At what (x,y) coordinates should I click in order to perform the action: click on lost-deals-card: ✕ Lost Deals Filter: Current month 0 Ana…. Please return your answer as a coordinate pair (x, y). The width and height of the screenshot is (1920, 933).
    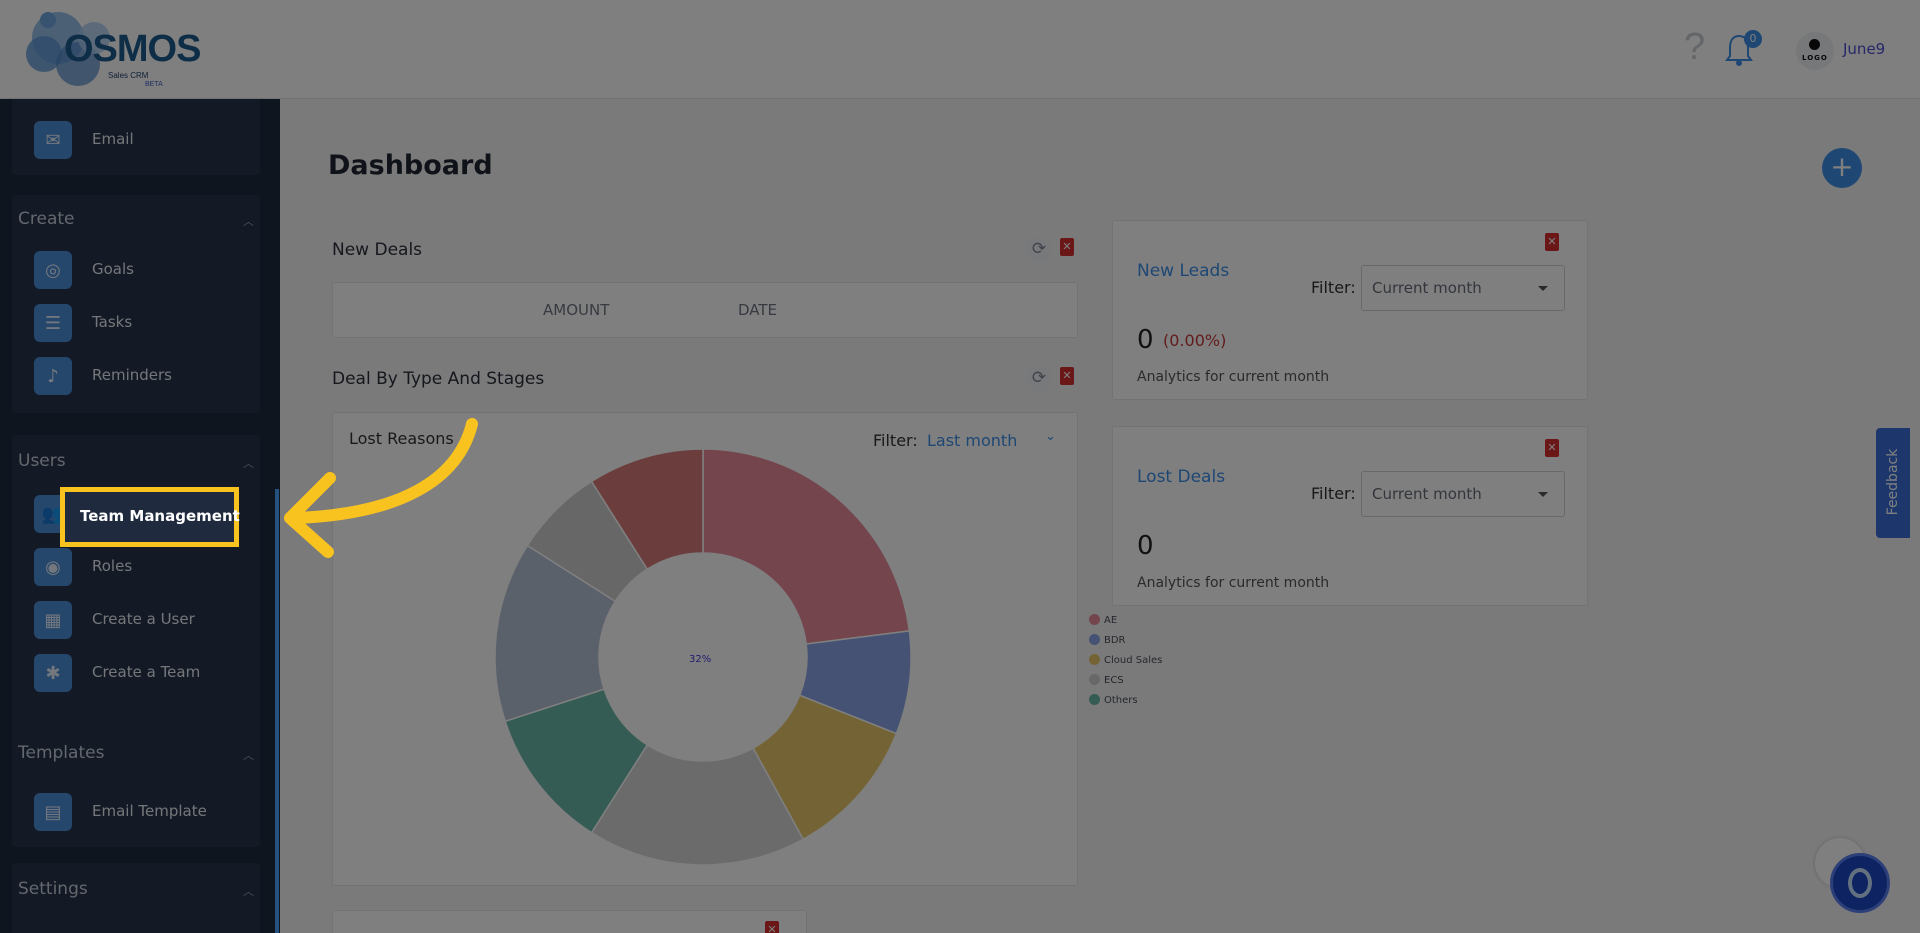
    Looking at the image, I should click on (1350, 516).